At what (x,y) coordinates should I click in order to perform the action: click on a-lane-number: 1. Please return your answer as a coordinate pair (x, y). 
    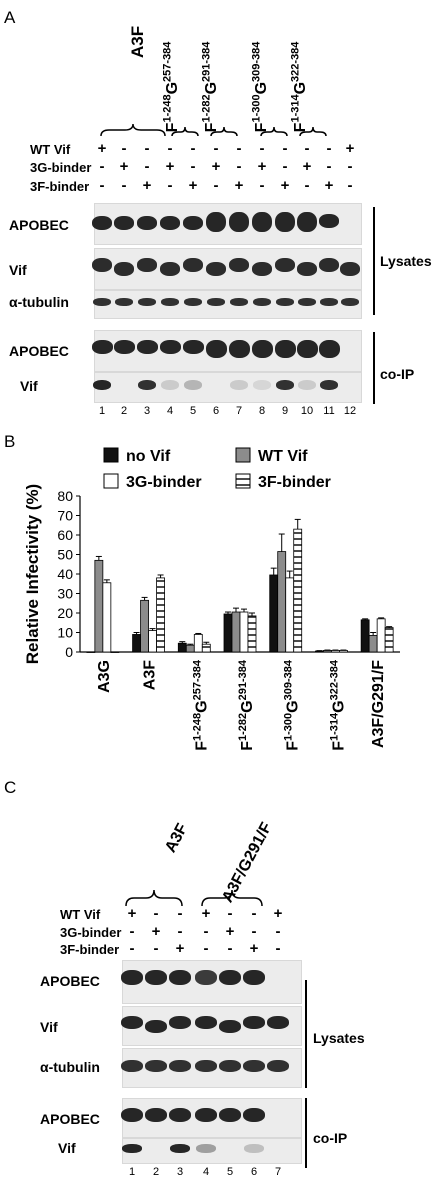
    Looking at the image, I should click on (102, 411).